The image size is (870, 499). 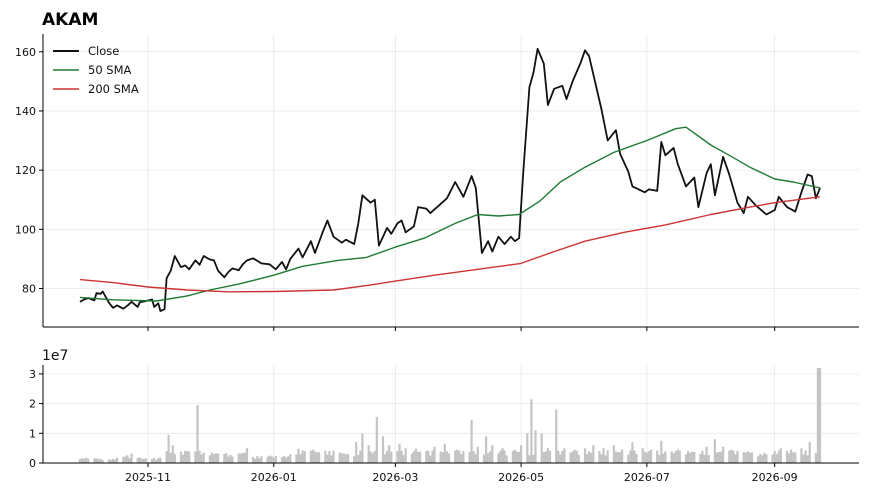 What do you see at coordinates (103, 51) in the screenshot?
I see `legend-label-0: Close` at bounding box center [103, 51].